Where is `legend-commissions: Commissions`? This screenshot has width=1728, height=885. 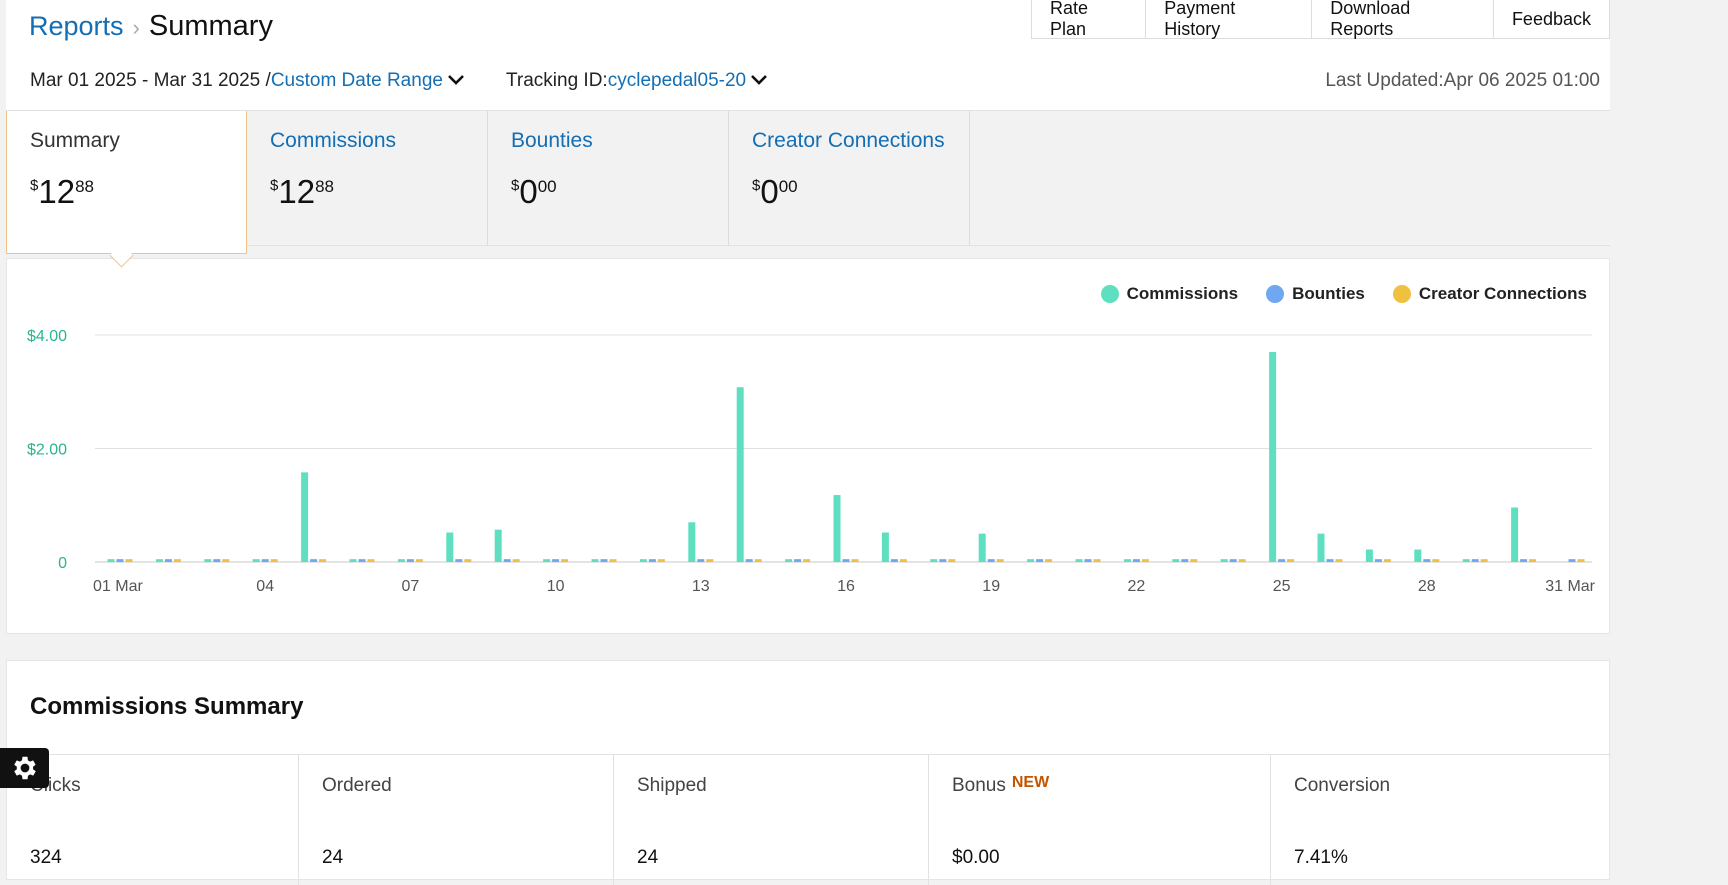
legend-commissions: Commissions is located at coordinates (1169, 294).